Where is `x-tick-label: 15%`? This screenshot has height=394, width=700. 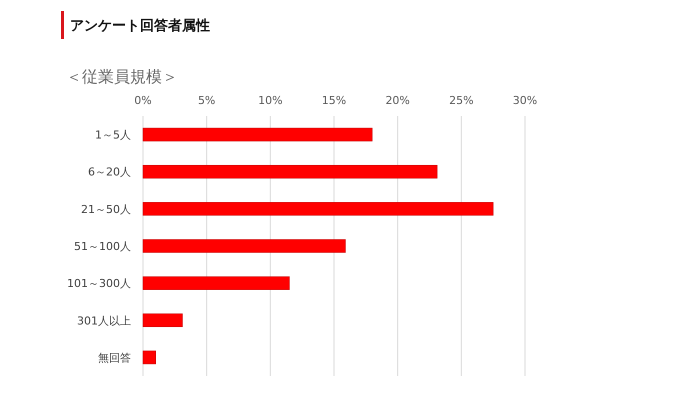 x-tick-label: 15% is located at coordinates (334, 100).